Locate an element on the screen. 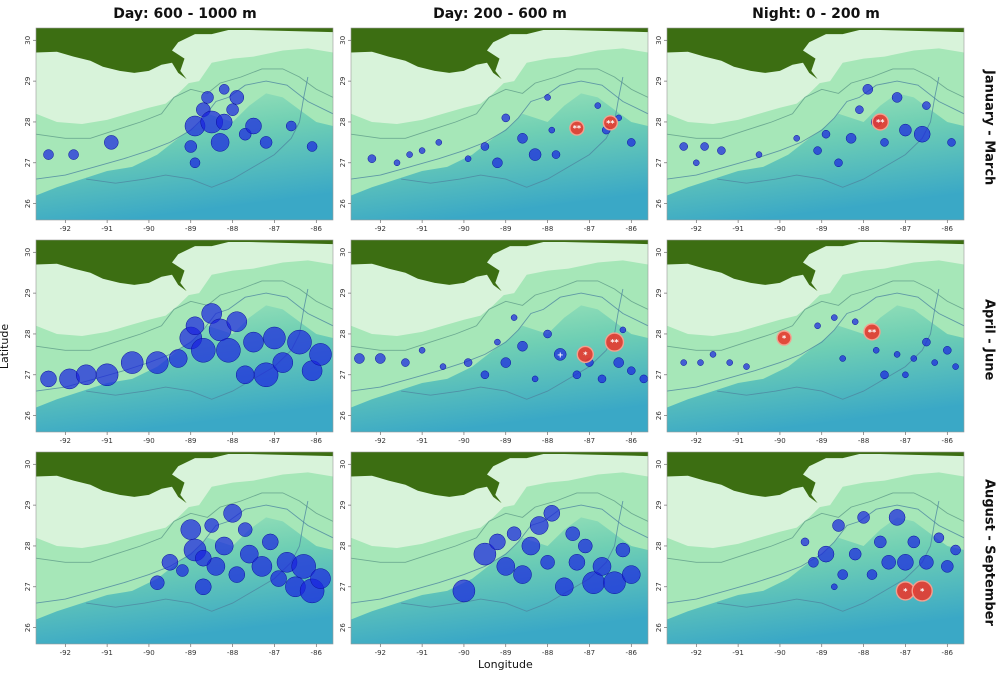 The image size is (1000, 676). significant-station-bubble is located at coordinates (880, 122).